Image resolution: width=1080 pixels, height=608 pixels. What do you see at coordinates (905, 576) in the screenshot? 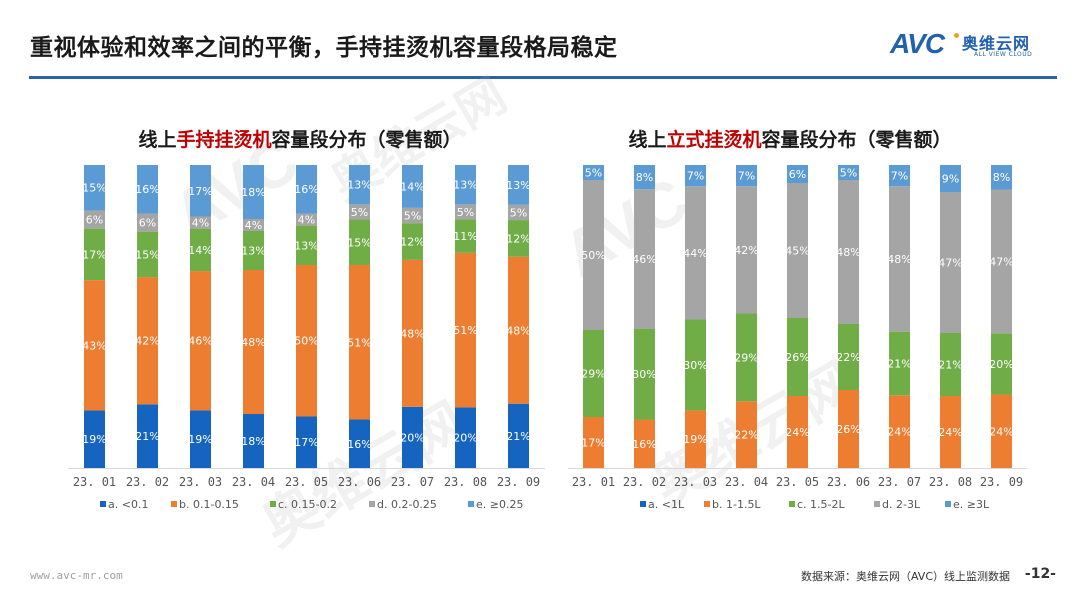
I see `footer-source: 数据来源：奥维云网（AVC）线上监测数据` at bounding box center [905, 576].